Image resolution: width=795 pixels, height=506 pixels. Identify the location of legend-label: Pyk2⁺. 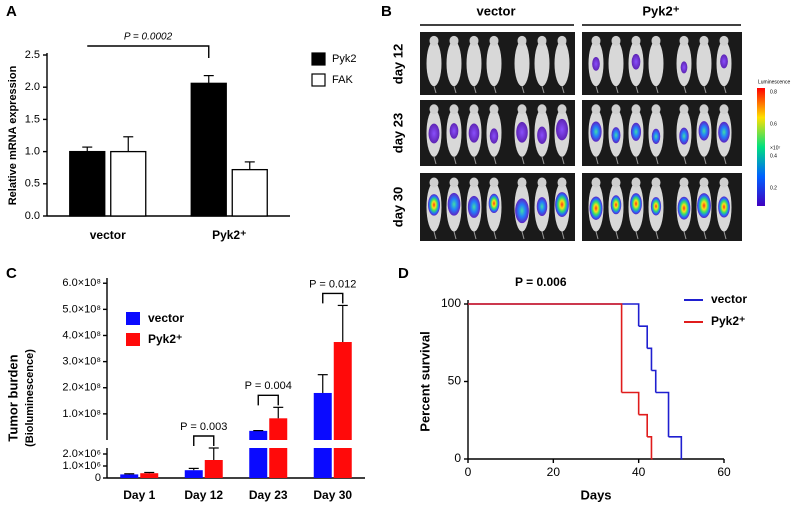
(165, 339).